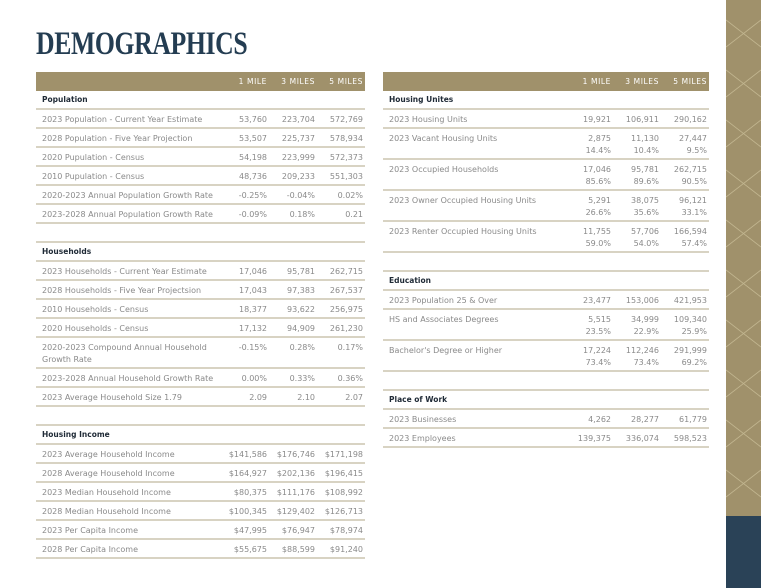 The width and height of the screenshot is (761, 588). Describe the element at coordinates (293, 120) in the screenshot. I see `value-cell: 223,704` at that location.